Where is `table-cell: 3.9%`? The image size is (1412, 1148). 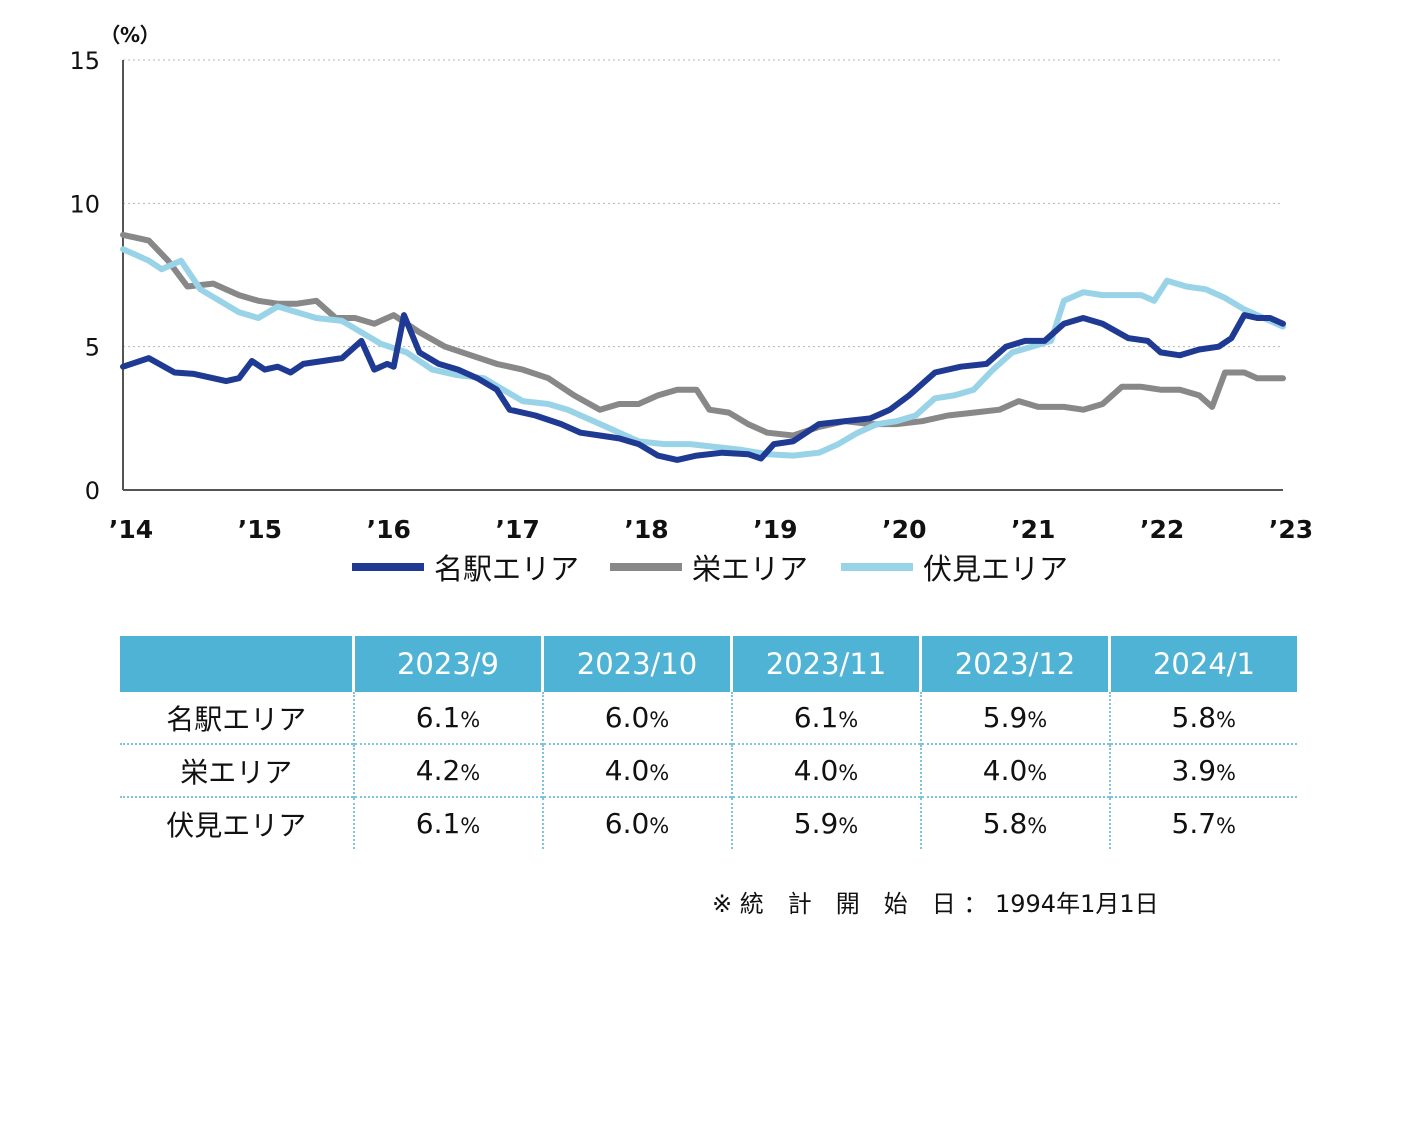
table-cell: 3.9% is located at coordinates (1202, 770).